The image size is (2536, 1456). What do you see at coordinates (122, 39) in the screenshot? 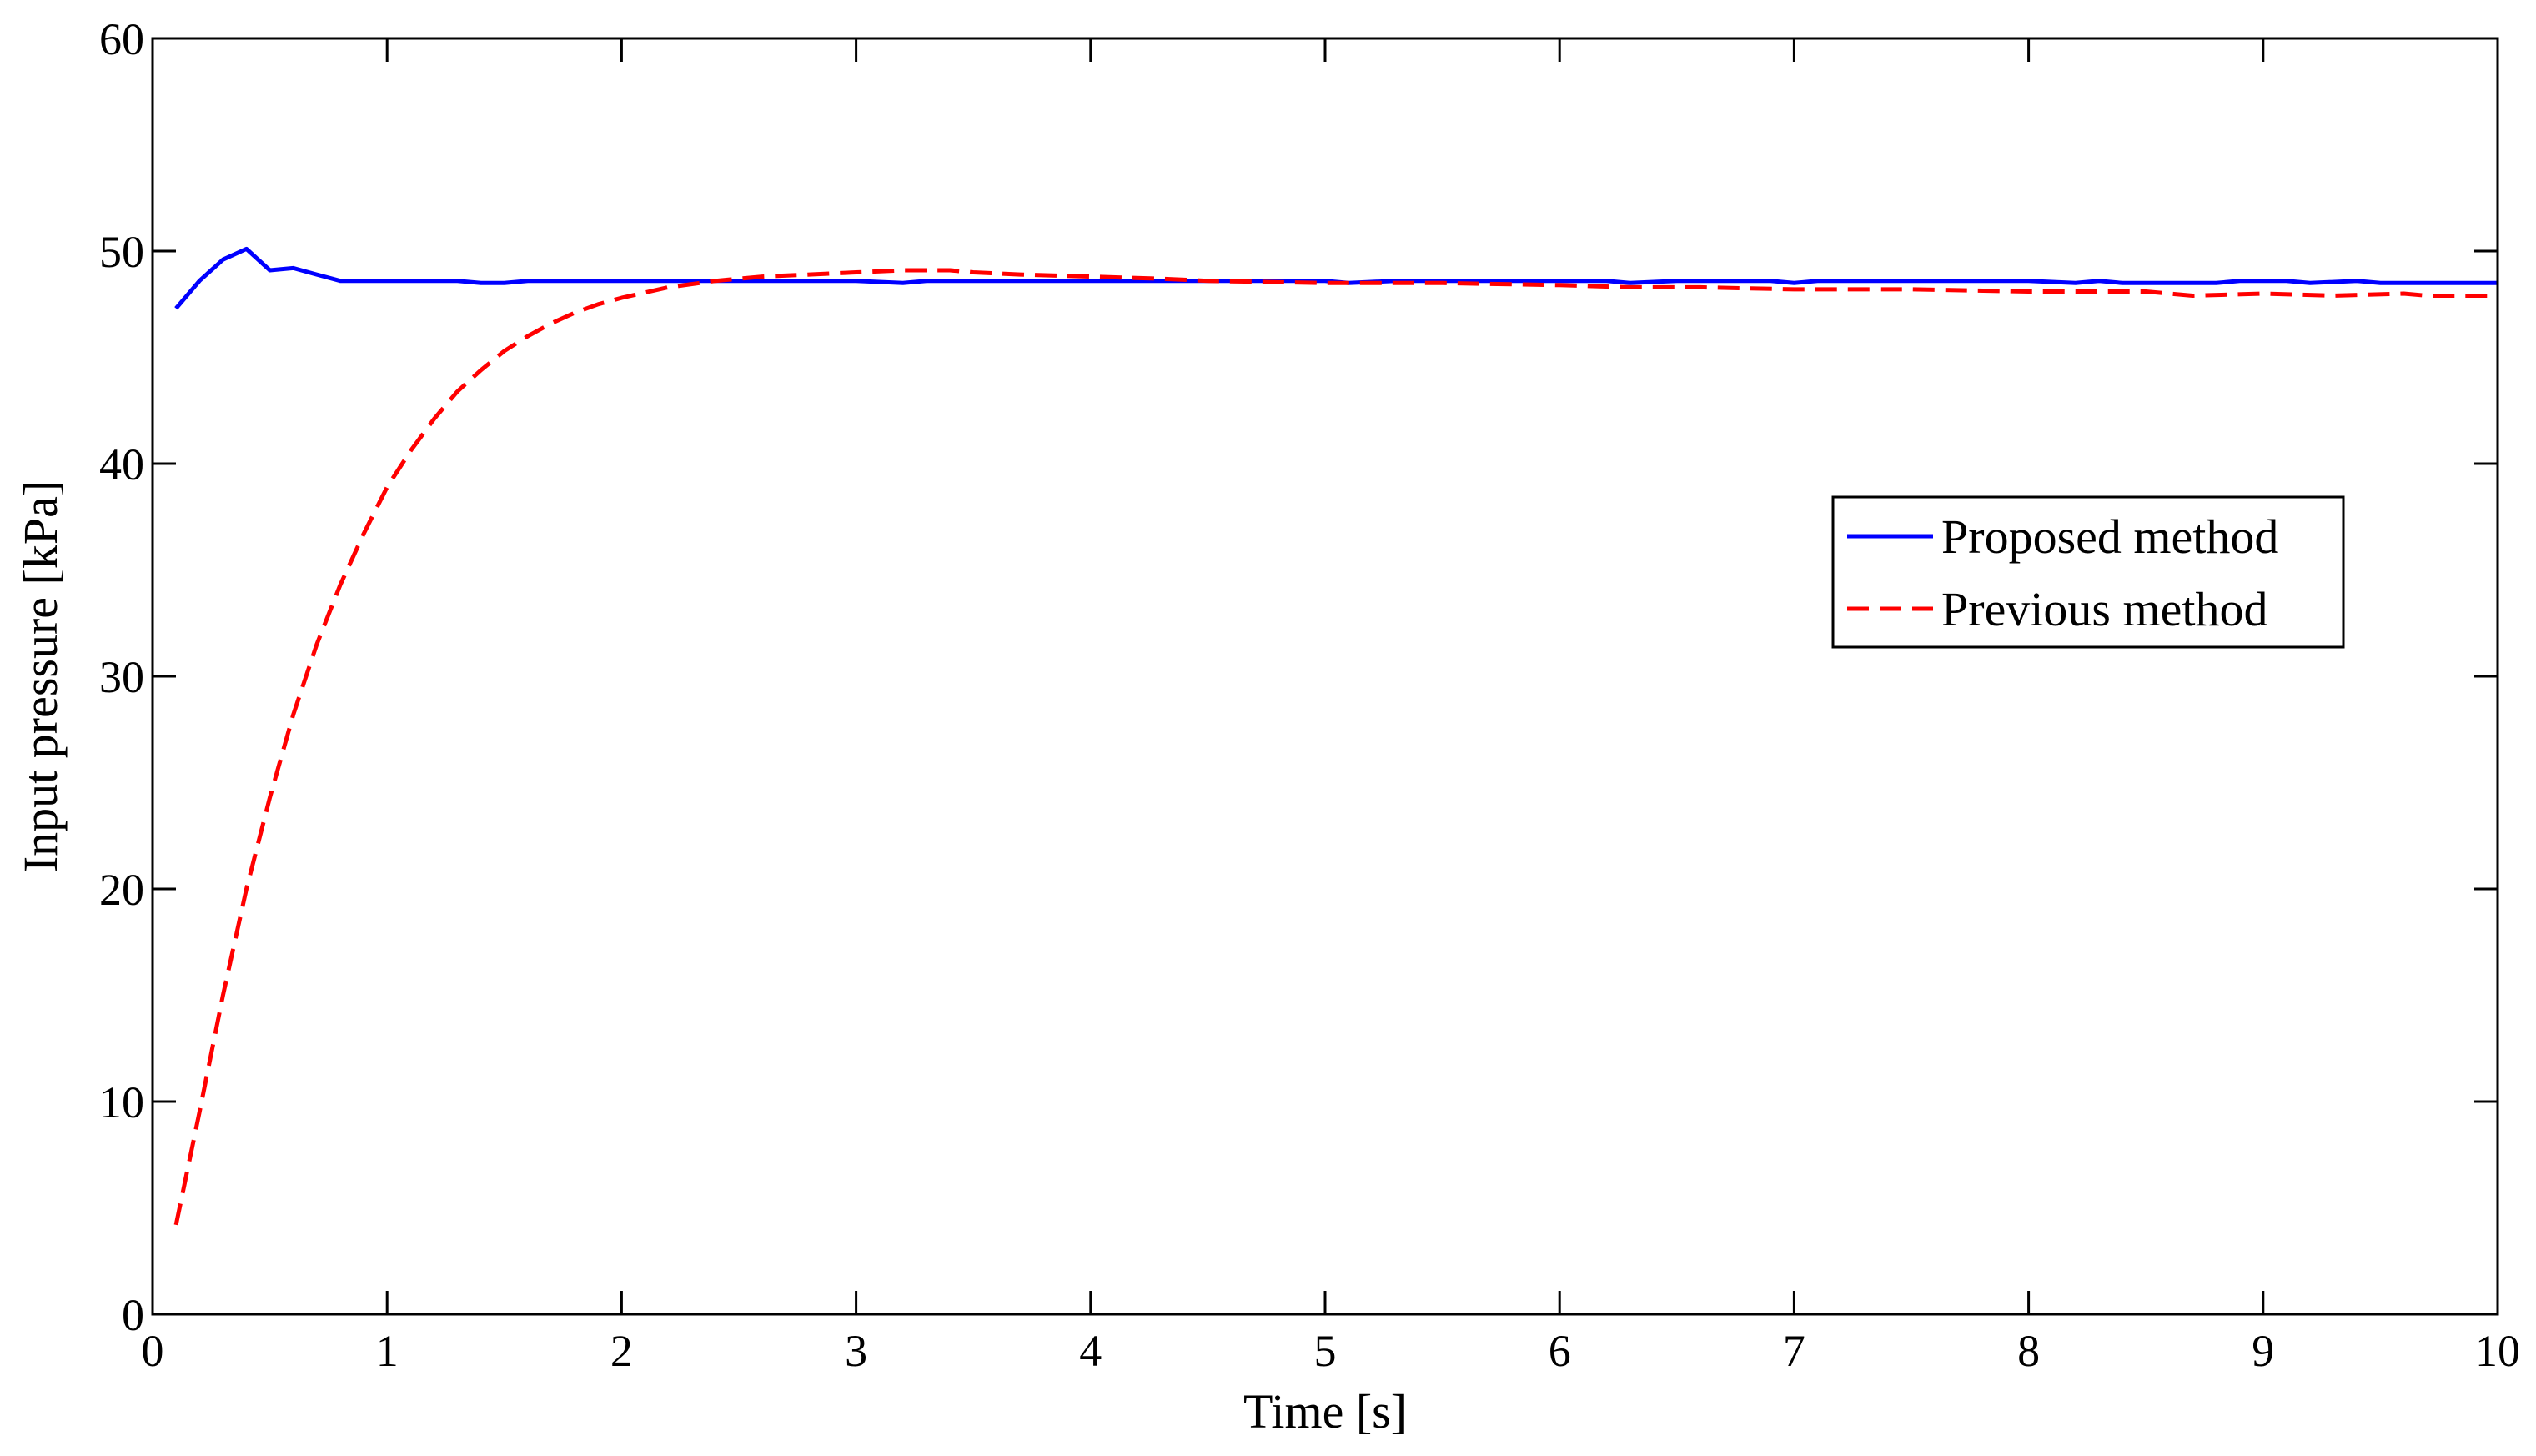
I see `y-tick-label: 60` at bounding box center [122, 39].